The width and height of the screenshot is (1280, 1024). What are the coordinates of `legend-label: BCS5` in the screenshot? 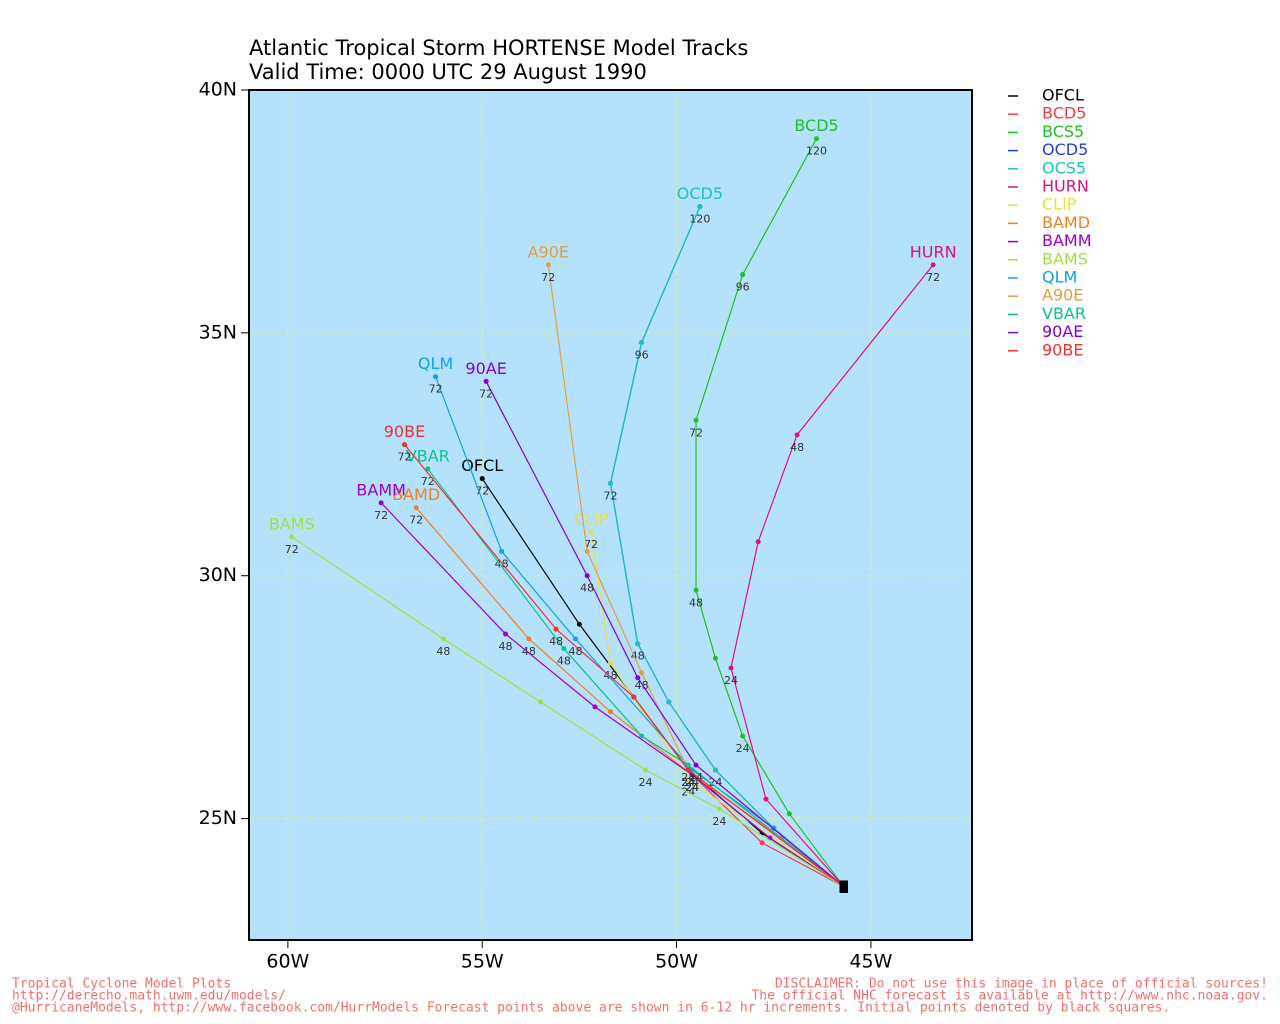 It's located at (1063, 131).